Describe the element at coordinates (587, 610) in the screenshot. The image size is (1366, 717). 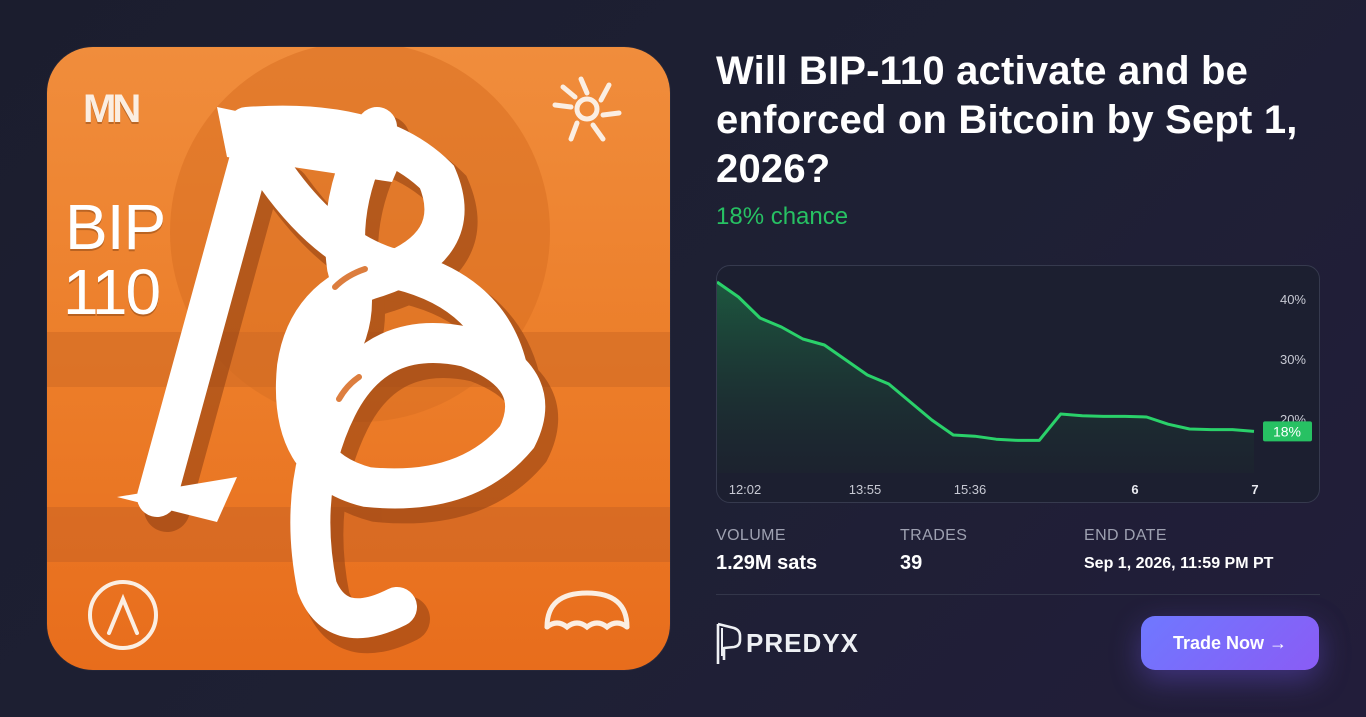
I see `umbrella-icon` at that location.